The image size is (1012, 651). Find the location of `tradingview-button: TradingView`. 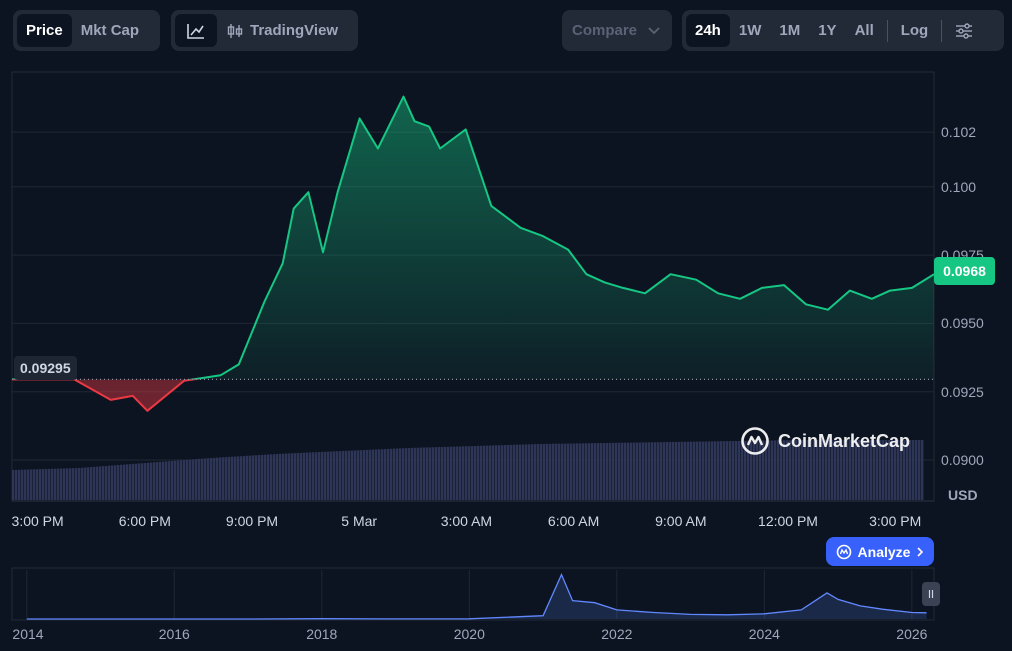

tradingview-button: TradingView is located at coordinates (282, 30).